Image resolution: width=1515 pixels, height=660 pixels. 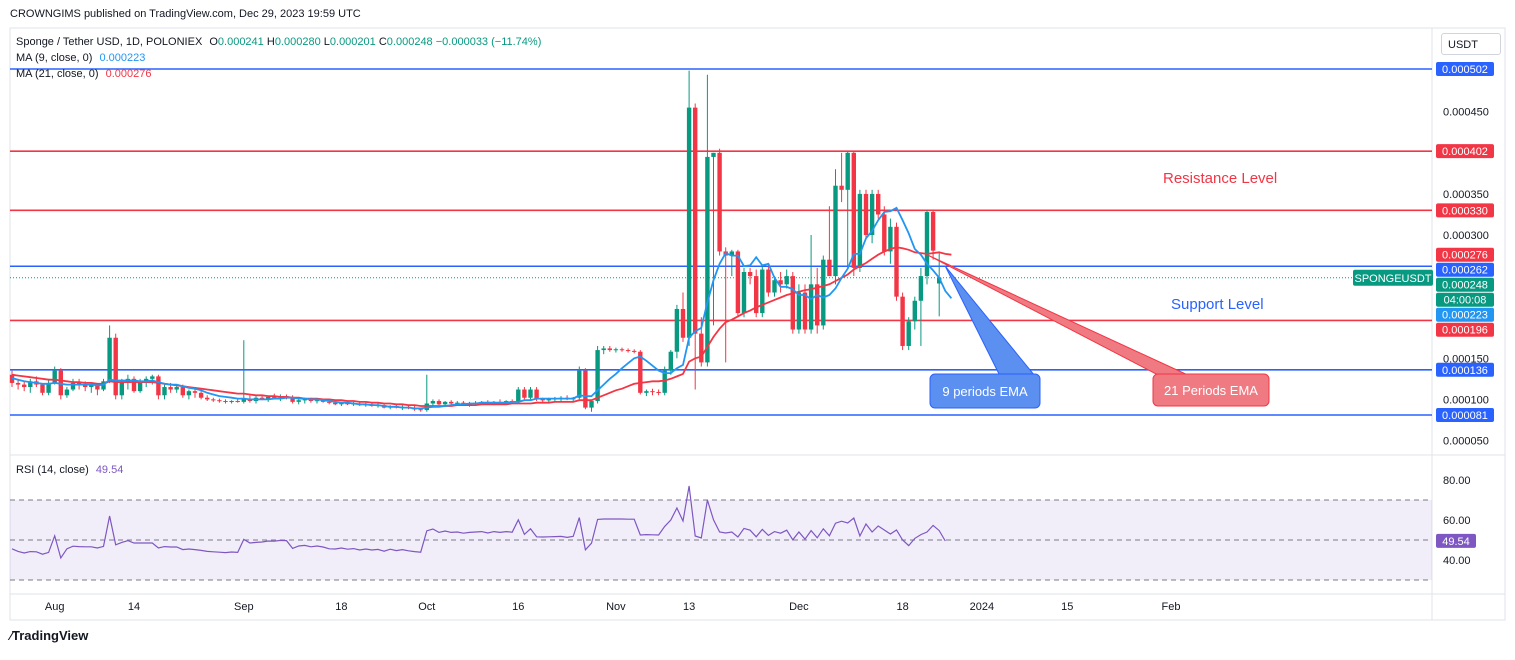 I want to click on price-badge-label: 04:00:08, so click(x=1465, y=301).